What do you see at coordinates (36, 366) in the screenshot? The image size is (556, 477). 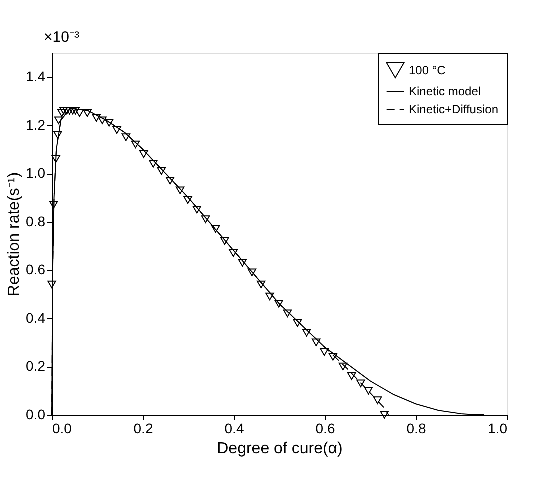 I see `y-tick-label: 0.2` at bounding box center [36, 366].